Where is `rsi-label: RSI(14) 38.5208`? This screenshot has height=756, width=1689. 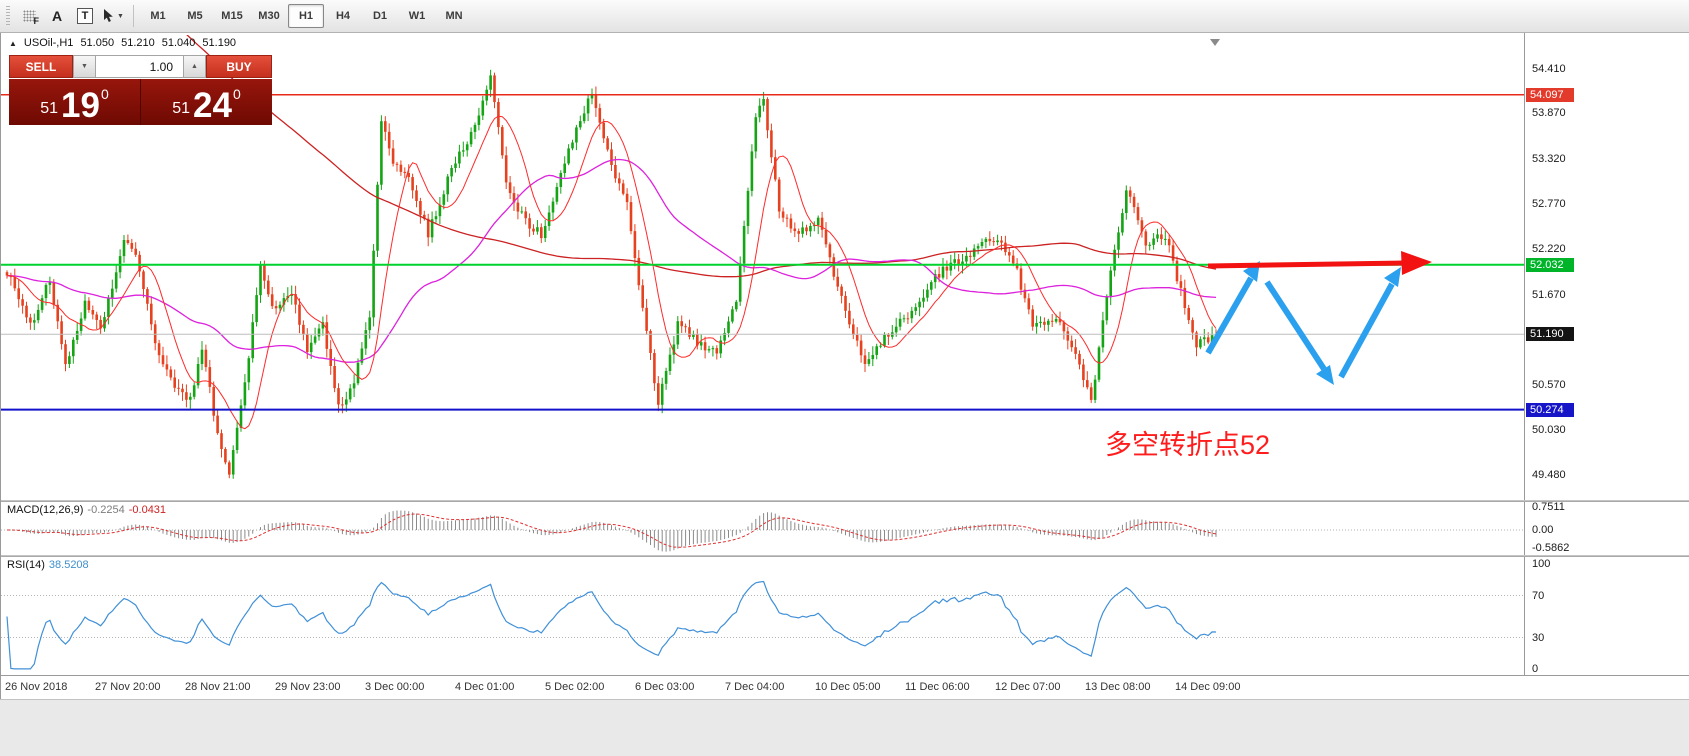 rsi-label: RSI(14) 38.5208 is located at coordinates (48, 565).